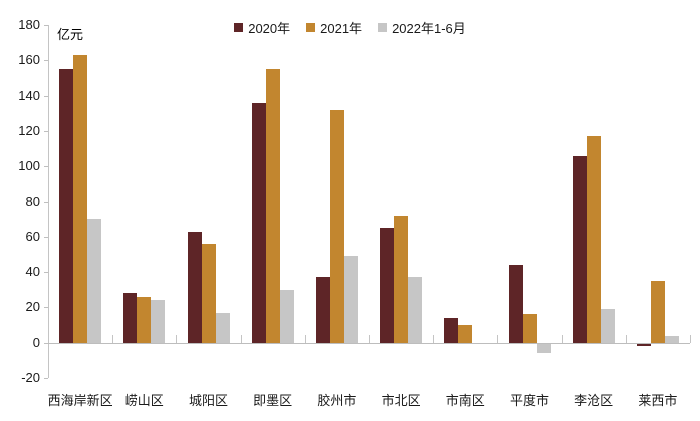 This screenshot has height=421, width=700. I want to click on x-axis-label: 莱西市, so click(658, 400).